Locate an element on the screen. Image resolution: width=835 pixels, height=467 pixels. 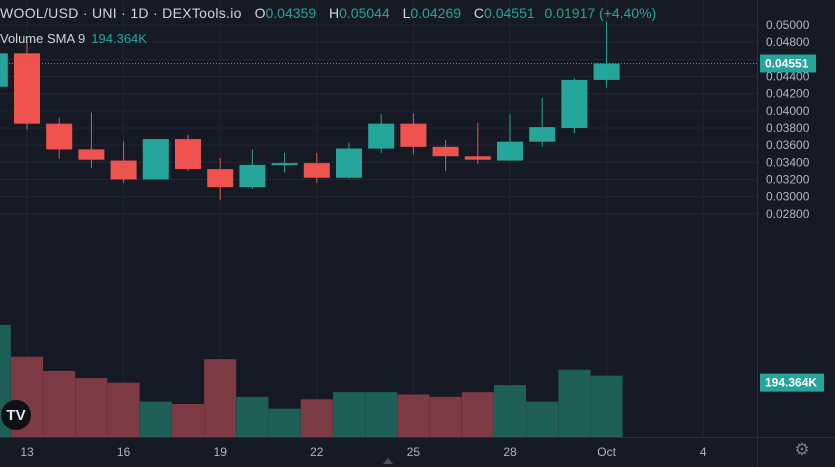
volume-legend: Volume SMA 9 194.364K is located at coordinates (73, 38).